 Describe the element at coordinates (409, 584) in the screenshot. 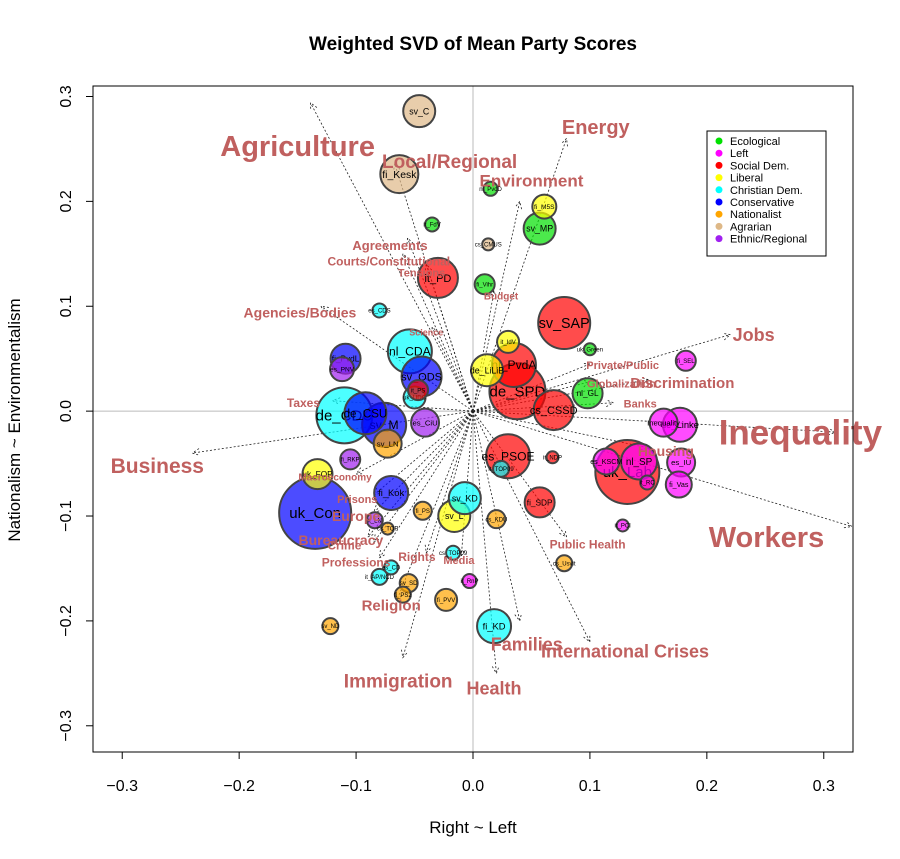

I see `party-label: sv_SD` at that location.